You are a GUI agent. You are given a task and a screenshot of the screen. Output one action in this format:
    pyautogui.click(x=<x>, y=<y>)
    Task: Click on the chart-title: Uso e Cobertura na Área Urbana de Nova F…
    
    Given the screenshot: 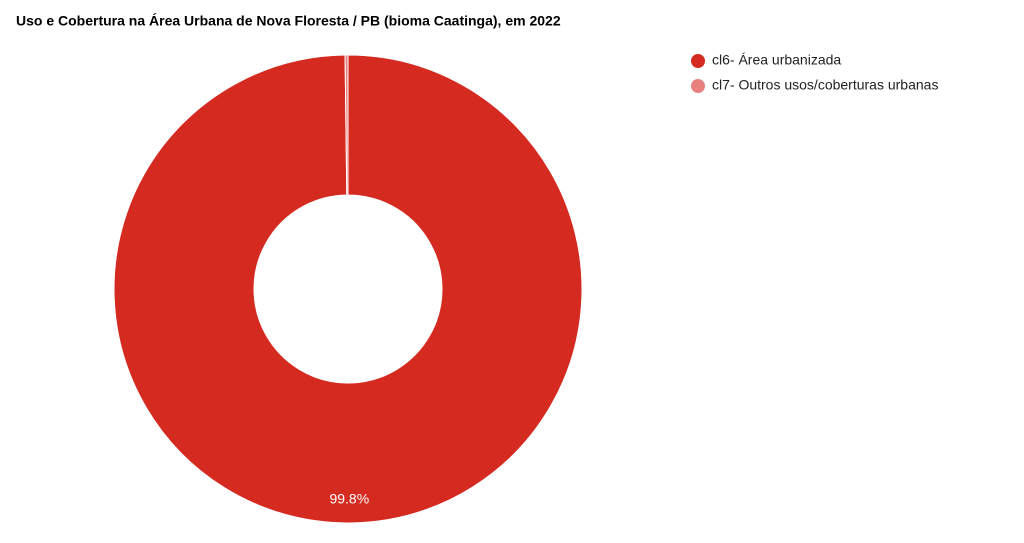 What is the action you would take?
    pyautogui.click(x=288, y=21)
    